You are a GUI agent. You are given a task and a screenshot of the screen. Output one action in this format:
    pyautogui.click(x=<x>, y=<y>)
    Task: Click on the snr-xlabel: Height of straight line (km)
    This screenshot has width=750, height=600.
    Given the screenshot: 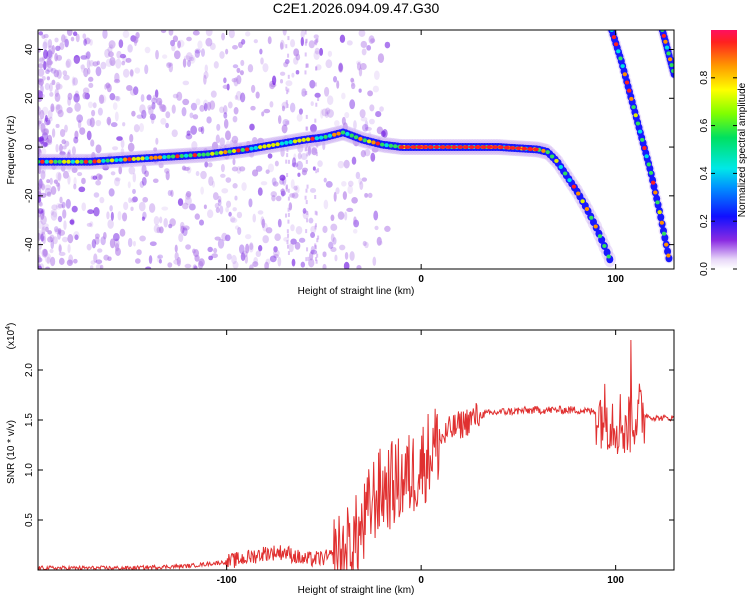 What is the action you would take?
    pyautogui.click(x=356, y=590)
    